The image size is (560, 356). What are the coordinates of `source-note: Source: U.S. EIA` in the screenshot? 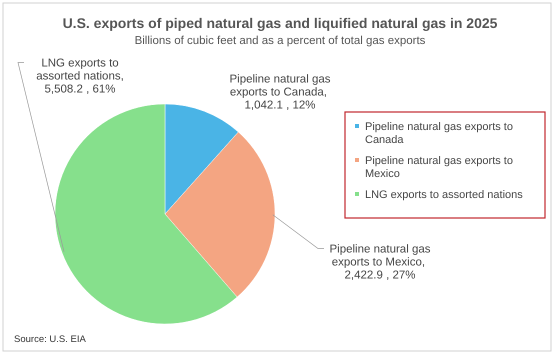 It's located at (50, 339).